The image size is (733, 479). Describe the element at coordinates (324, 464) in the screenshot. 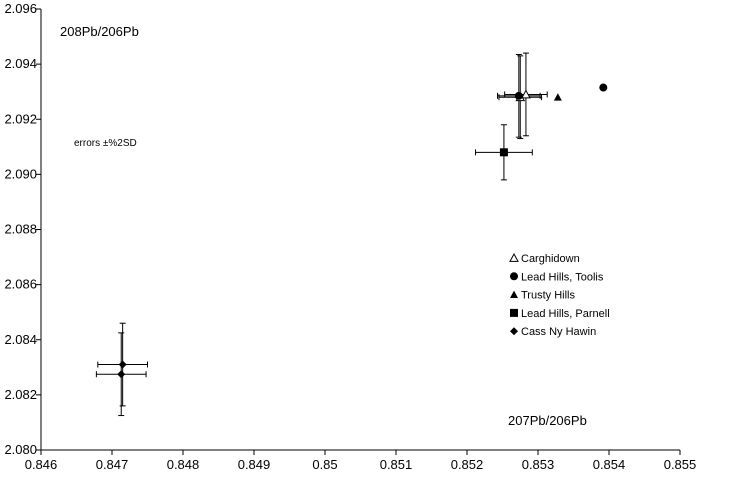

I see `x-tick-label: 0.85` at that location.